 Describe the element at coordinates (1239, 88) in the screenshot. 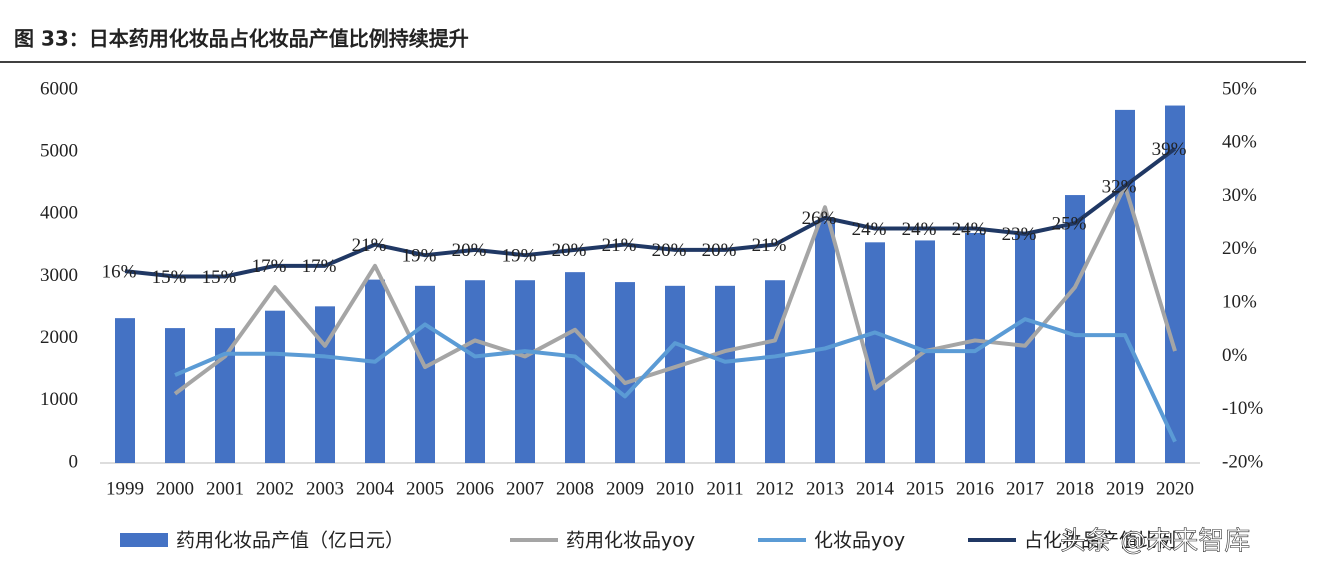

I see `y2-tick-label: 50%` at that location.